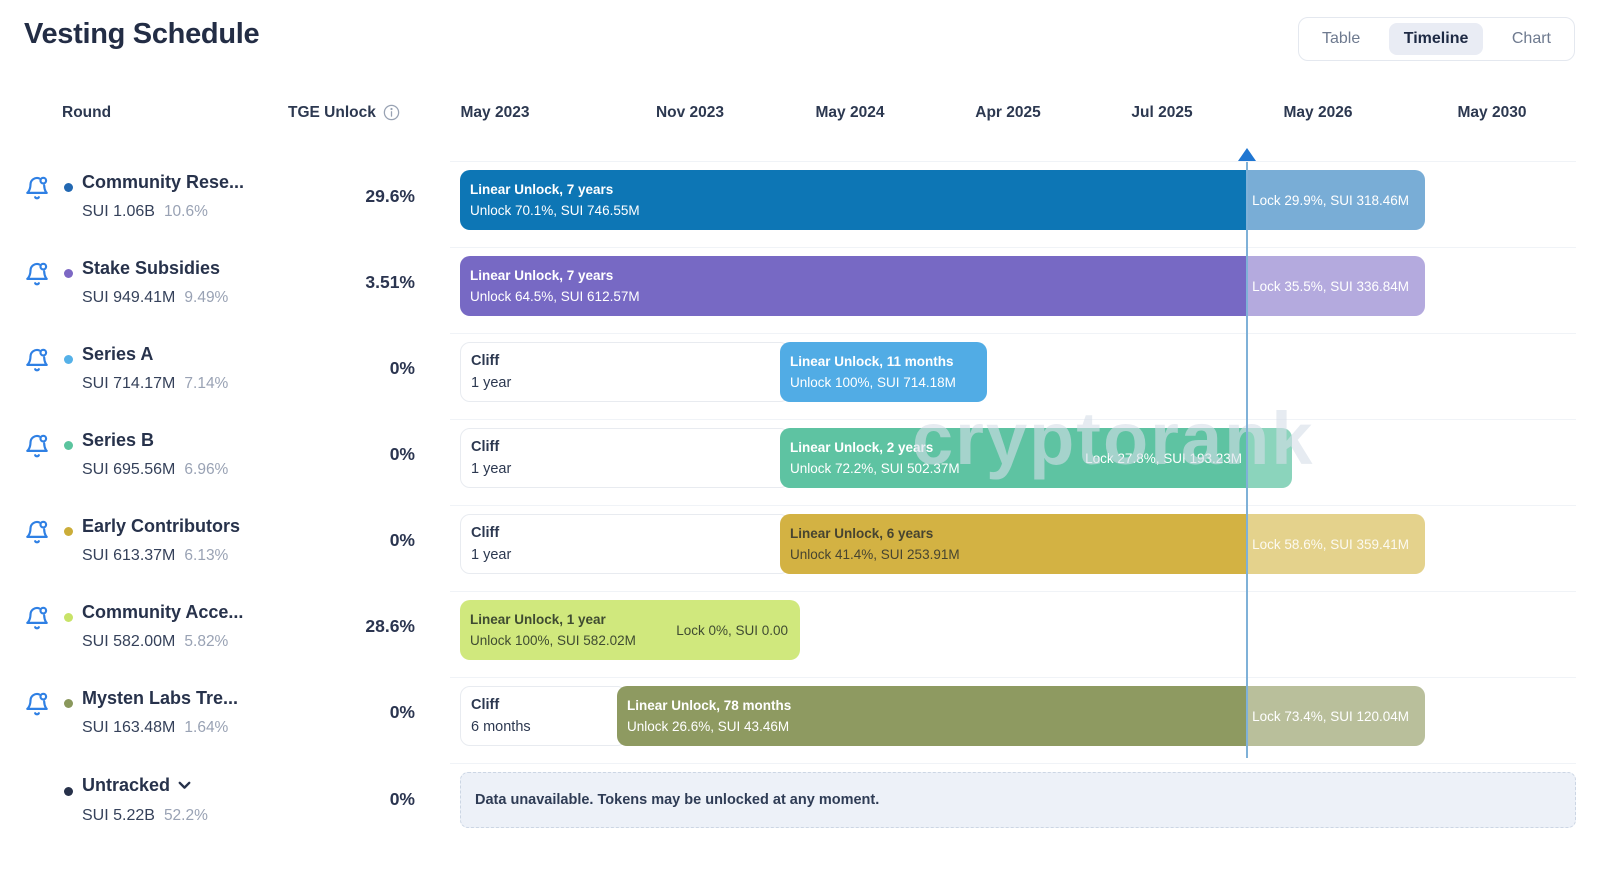  Describe the element at coordinates (129, 469) in the screenshot. I see `token-amount: SUI 695.56M` at that location.